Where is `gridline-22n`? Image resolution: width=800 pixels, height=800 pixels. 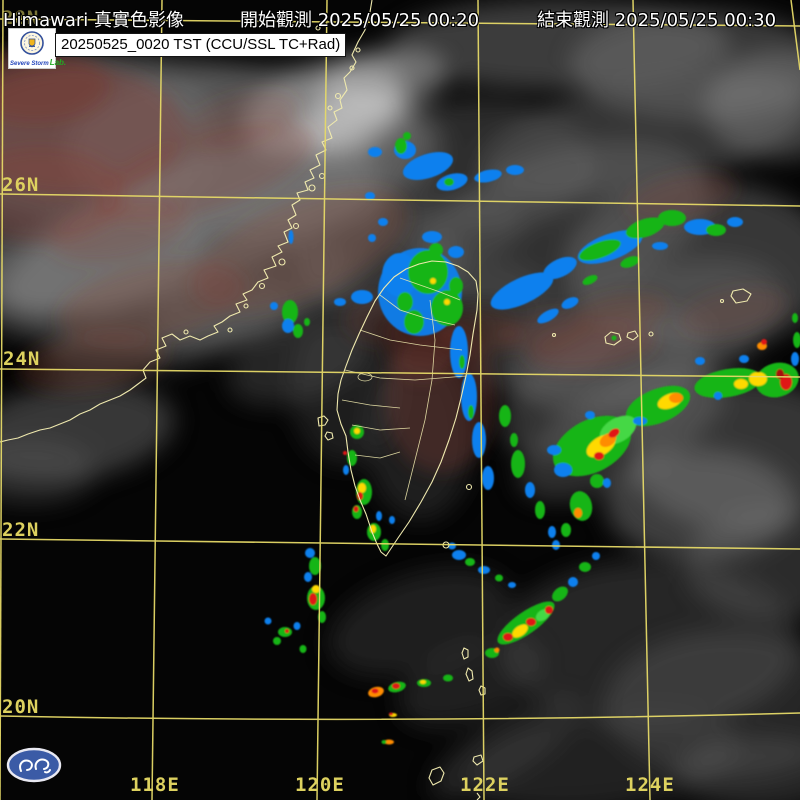 gridline-22n is located at coordinates (400, 544).